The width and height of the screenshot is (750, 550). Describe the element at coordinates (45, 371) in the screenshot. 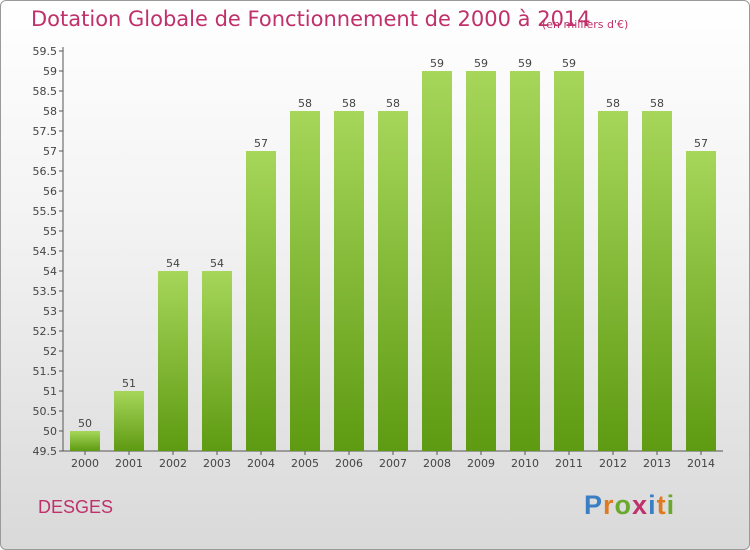

I see `y-tick-label: 51.5` at that location.